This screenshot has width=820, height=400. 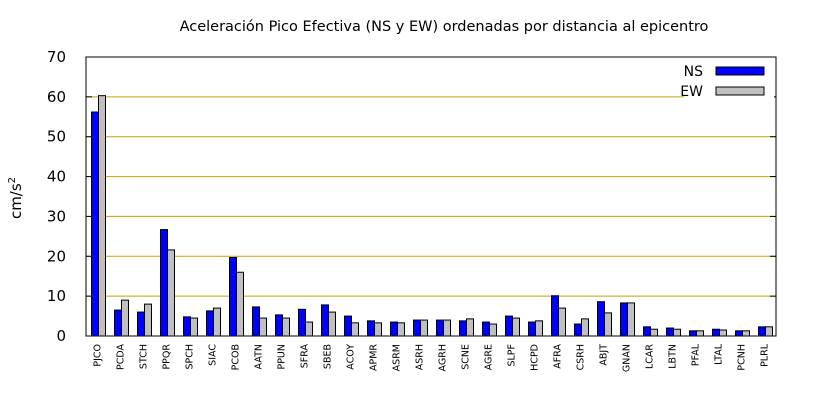 I want to click on x-tick-label: PCDA, so click(x=121, y=357).